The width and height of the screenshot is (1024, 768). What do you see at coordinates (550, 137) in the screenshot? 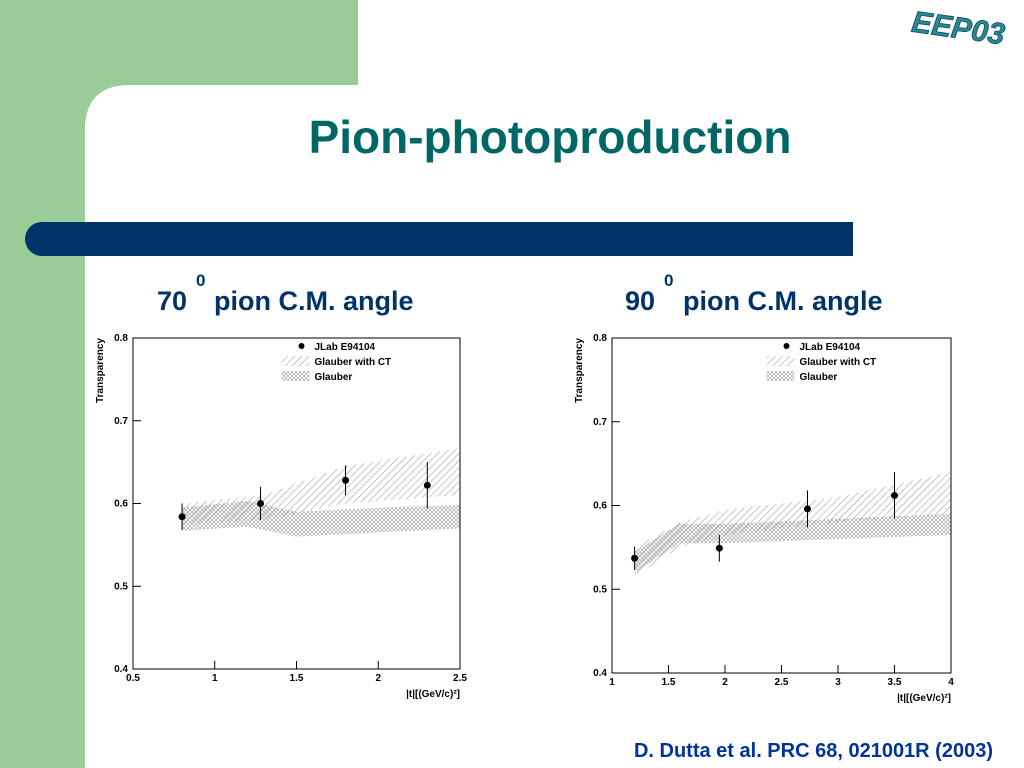
I see `slide-title: Pion-photoproduction` at bounding box center [550, 137].